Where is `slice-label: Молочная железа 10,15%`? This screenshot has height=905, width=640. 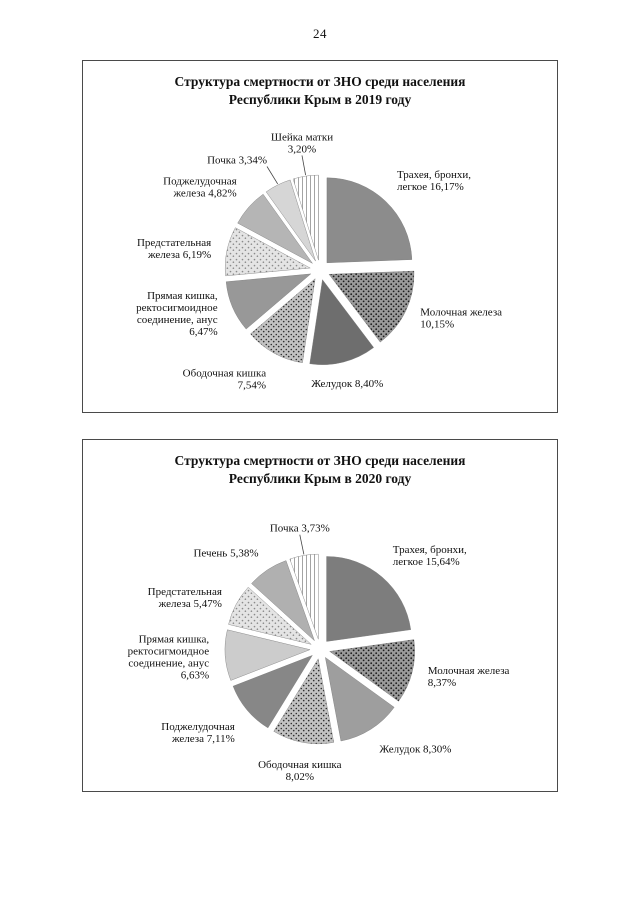
slice-label: Молочная железа 10,15% is located at coordinates (461, 319).